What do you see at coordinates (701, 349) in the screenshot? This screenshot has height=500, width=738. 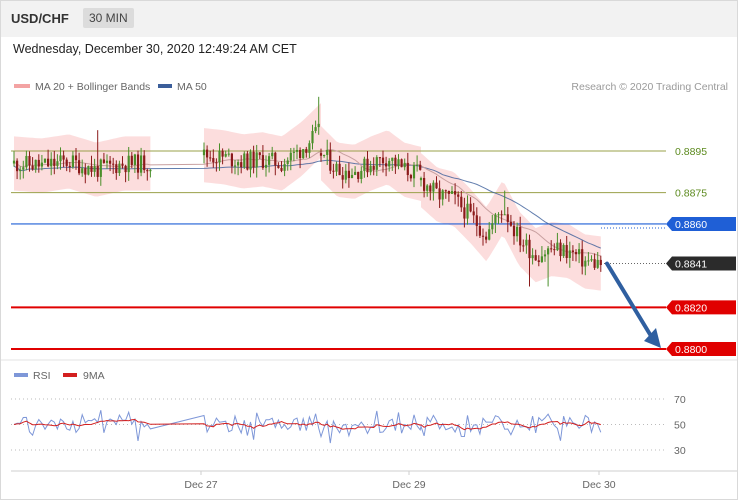 I see `level-tag-0.8800` at bounding box center [701, 349].